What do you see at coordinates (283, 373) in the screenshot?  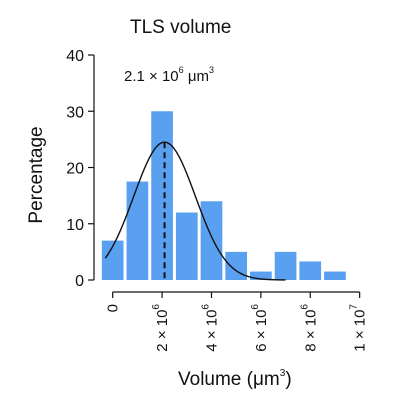 I see `x-axis-label-sup: 3` at bounding box center [283, 373].